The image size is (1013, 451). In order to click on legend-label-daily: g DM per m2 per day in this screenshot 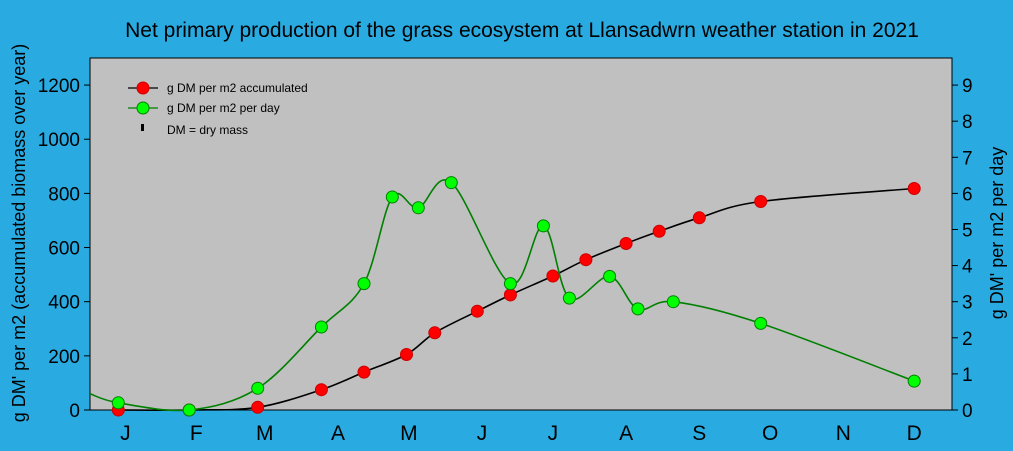, I will do `click(223, 108)`.